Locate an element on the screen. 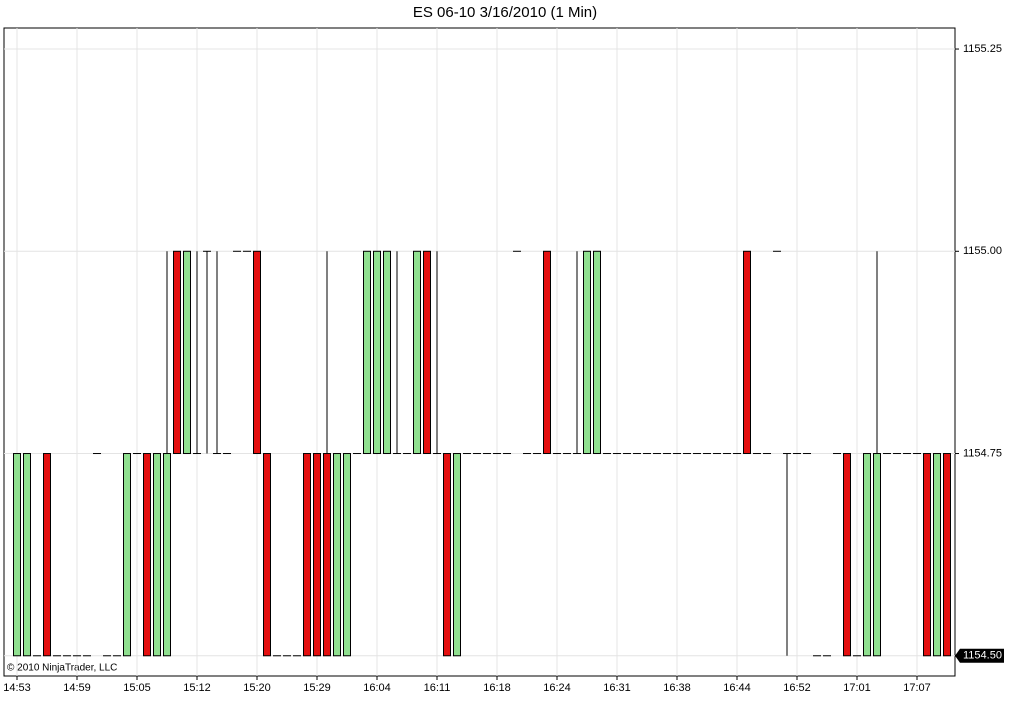 The height and width of the screenshot is (724, 1016). chart-title: ES 06-10 3/16/2010 (1 Min) is located at coordinates (505, 12).